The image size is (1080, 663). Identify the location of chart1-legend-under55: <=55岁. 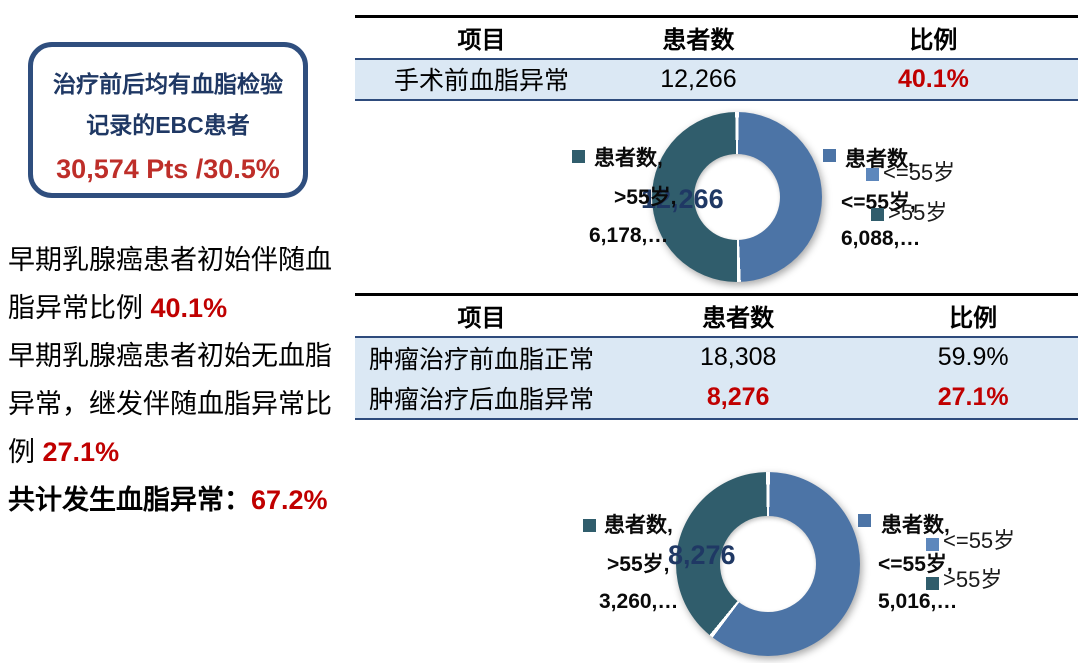
(919, 172).